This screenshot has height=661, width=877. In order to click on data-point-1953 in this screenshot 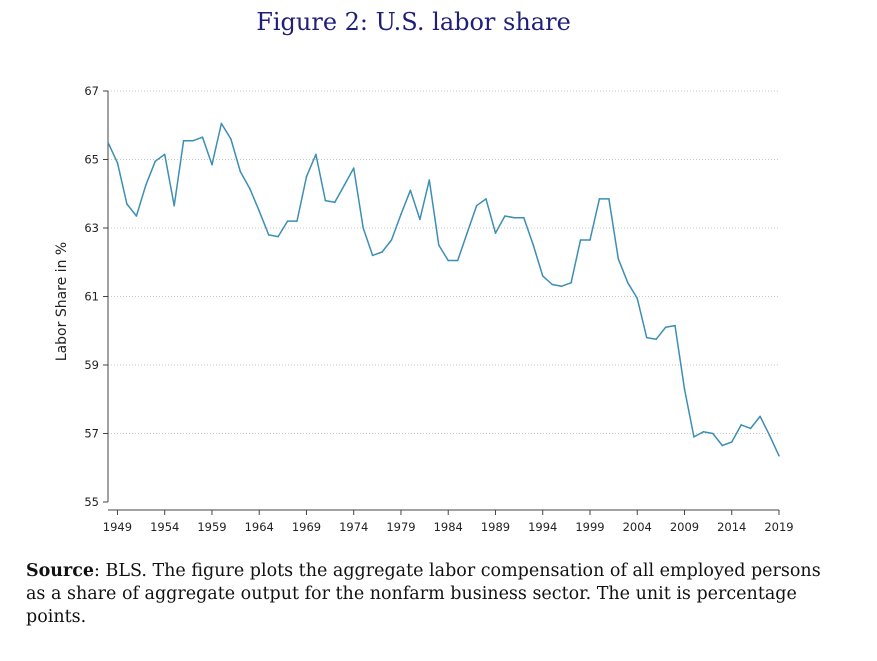, I will do `click(155, 161)`.